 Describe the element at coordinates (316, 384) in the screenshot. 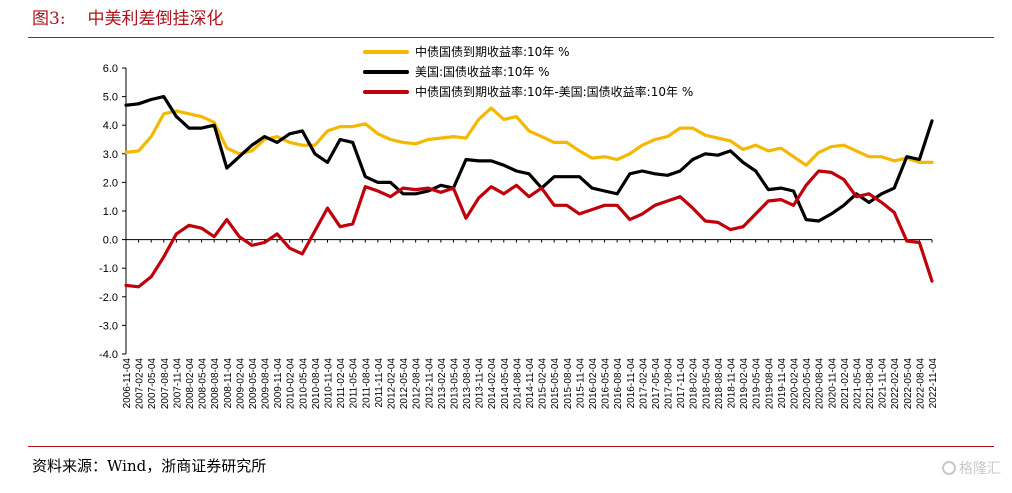

I see `x-tick-label: 2010-08-04` at that location.